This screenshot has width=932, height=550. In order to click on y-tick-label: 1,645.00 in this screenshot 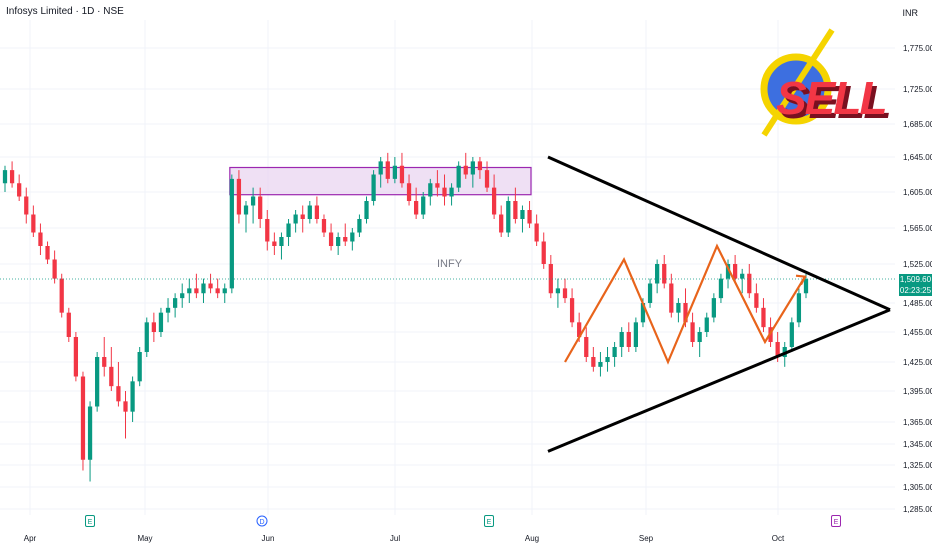, I will do `click(917, 157)`.